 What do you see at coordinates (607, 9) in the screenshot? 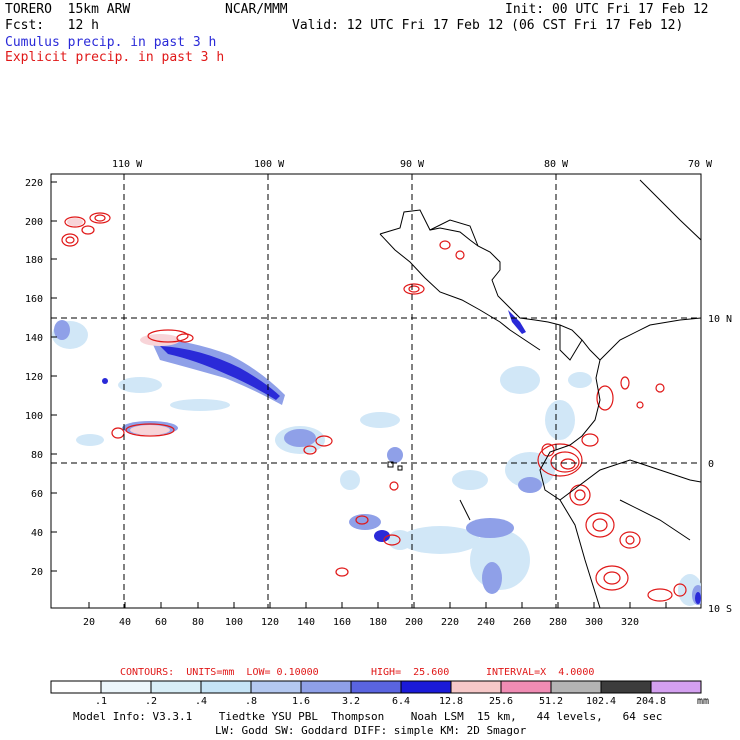
I see `init-time: Init: 00 UTC Fri 17 Feb 12` at bounding box center [607, 9].